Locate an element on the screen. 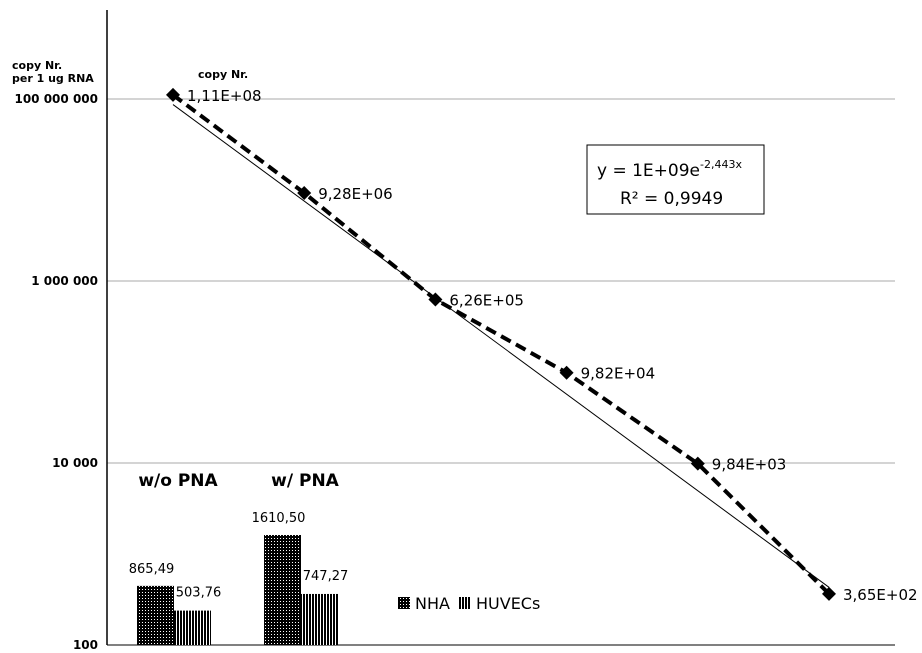  legend: NHA HUVECs is located at coordinates (469, 603).